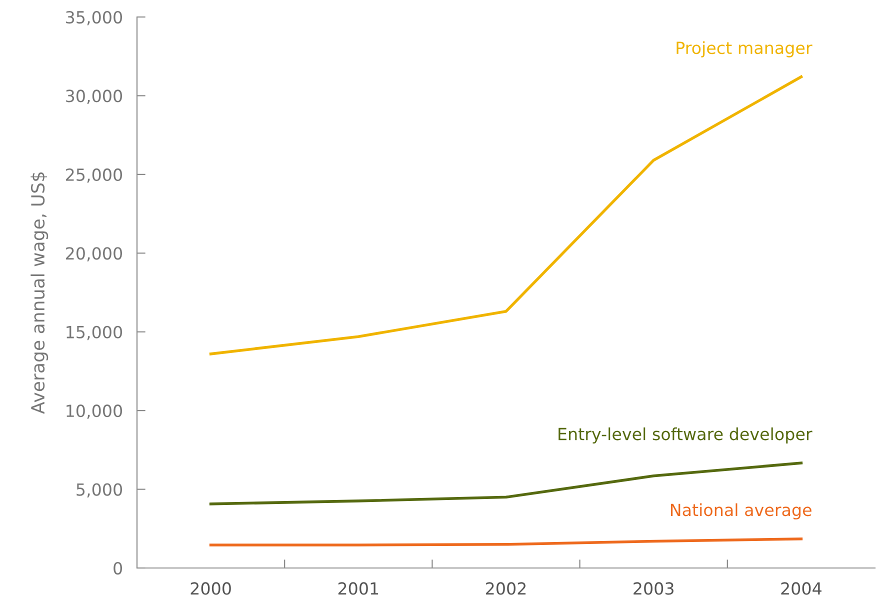  What do you see at coordinates (685, 435) in the screenshot?
I see `series-label: Entry-level software developer` at bounding box center [685, 435].